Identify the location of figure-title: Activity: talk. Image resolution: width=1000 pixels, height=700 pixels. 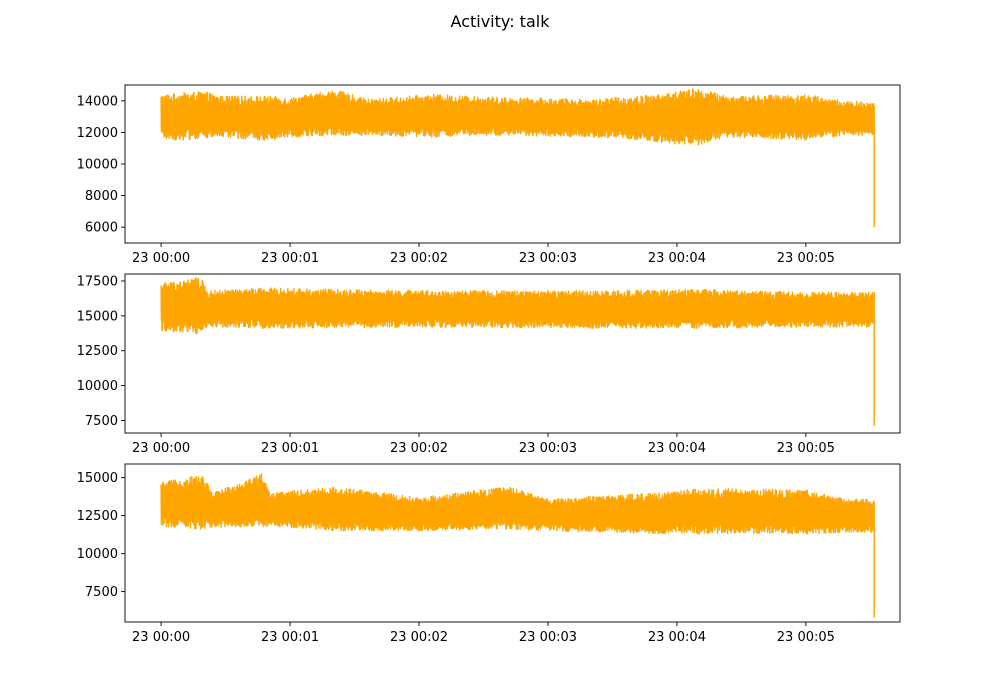
(501, 21).